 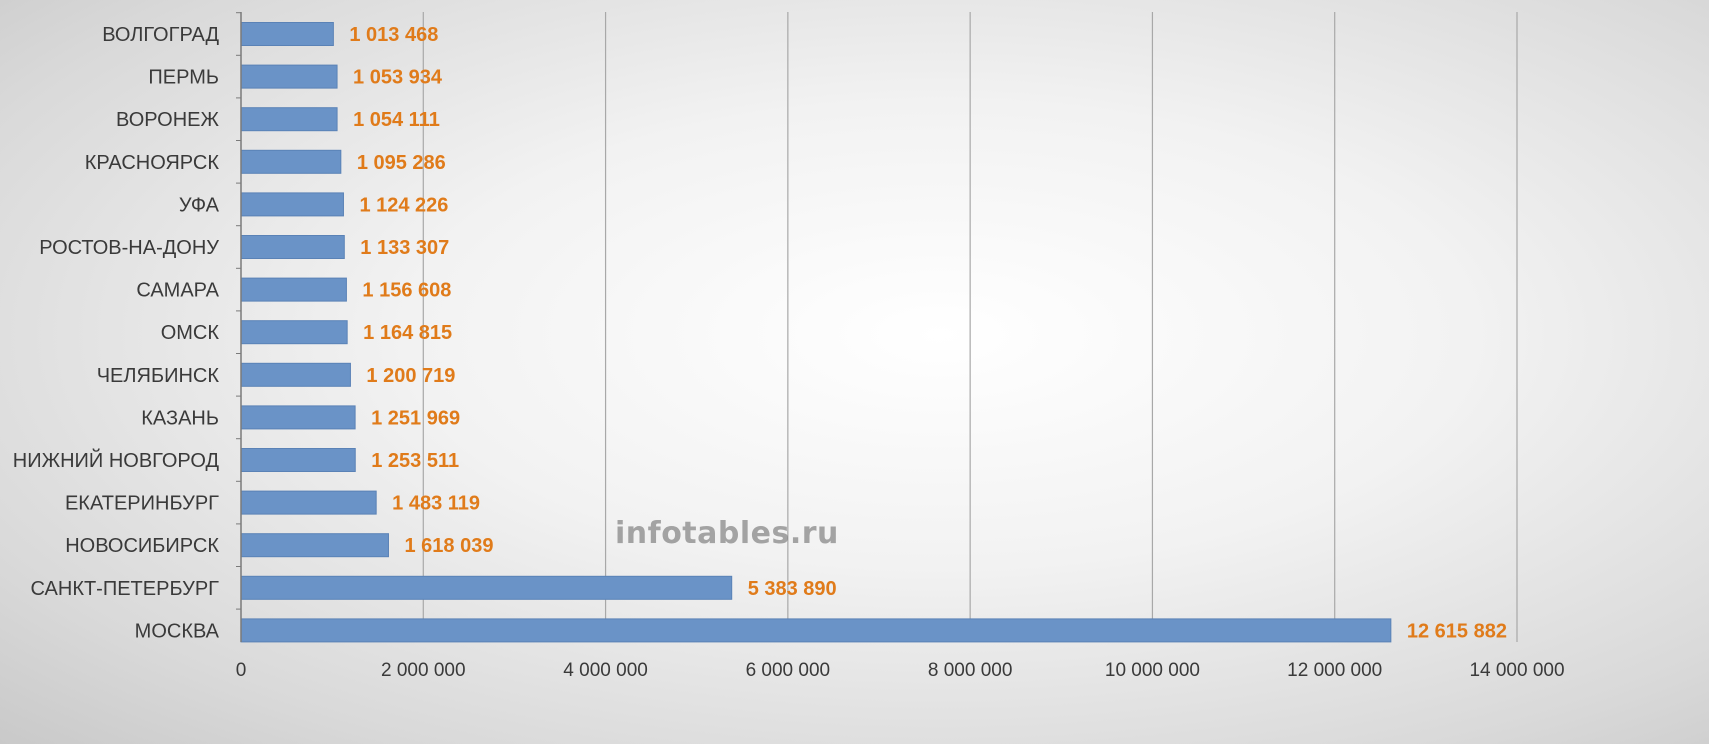 What do you see at coordinates (410, 376) in the screenshot?
I see `value-label: 1 200 719` at bounding box center [410, 376].